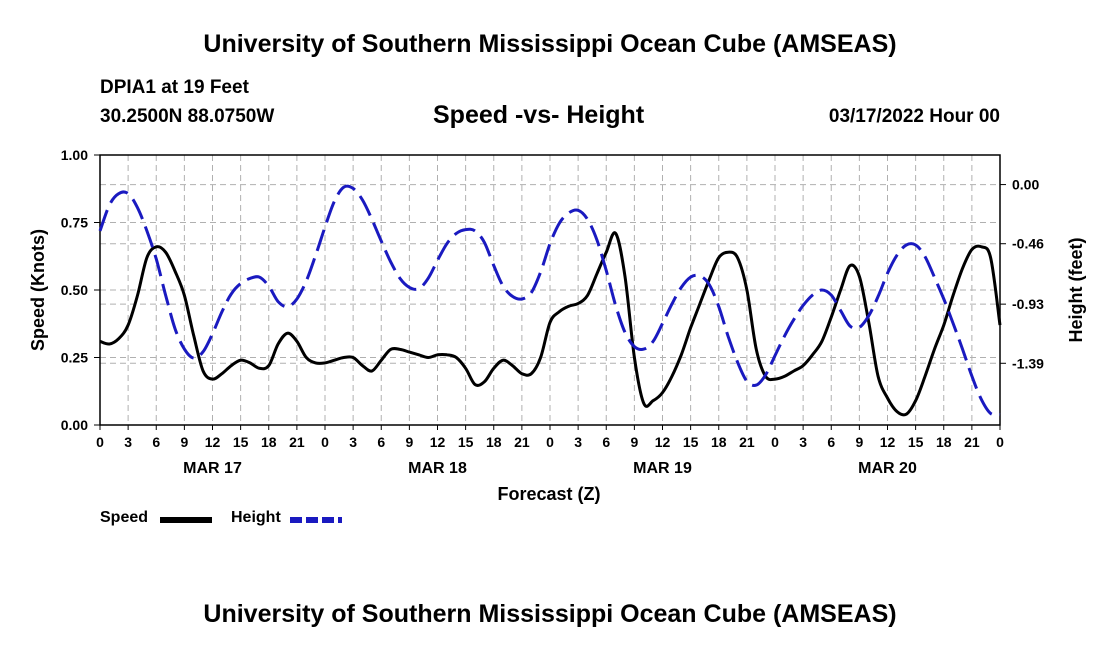 Image resolution: width=1100 pixels, height=650 pixels. Describe the element at coordinates (74, 290) in the screenshot. I see `y-tick-label: 0.50` at that location.